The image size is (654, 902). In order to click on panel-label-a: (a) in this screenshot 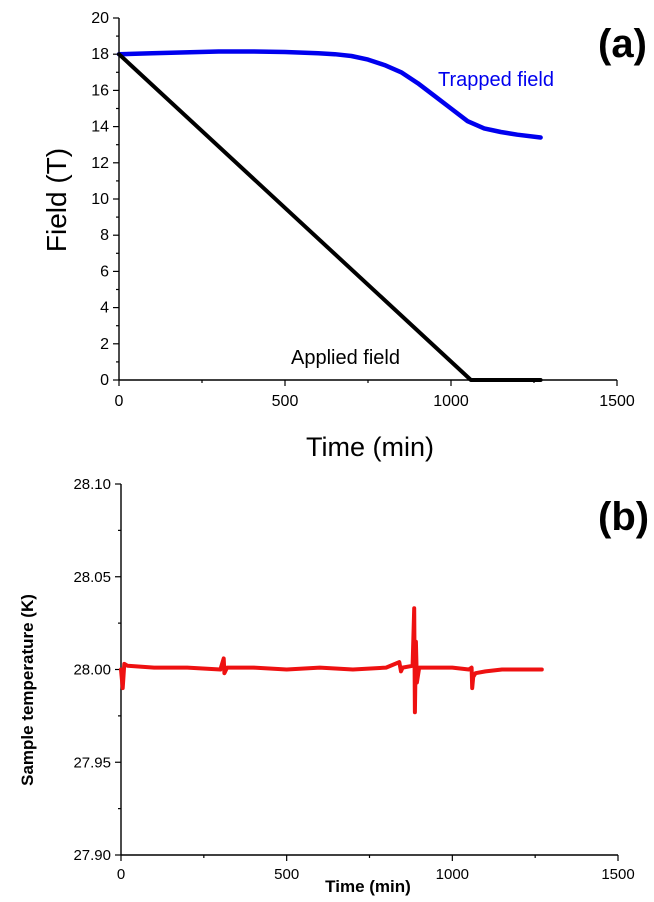, I will do `click(622, 44)`.